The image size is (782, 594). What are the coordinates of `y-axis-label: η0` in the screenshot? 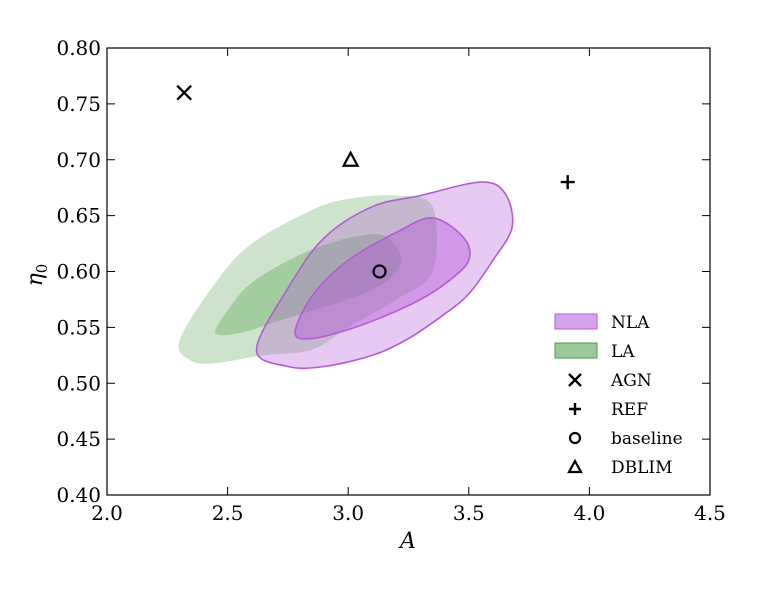 It's located at (37, 275).